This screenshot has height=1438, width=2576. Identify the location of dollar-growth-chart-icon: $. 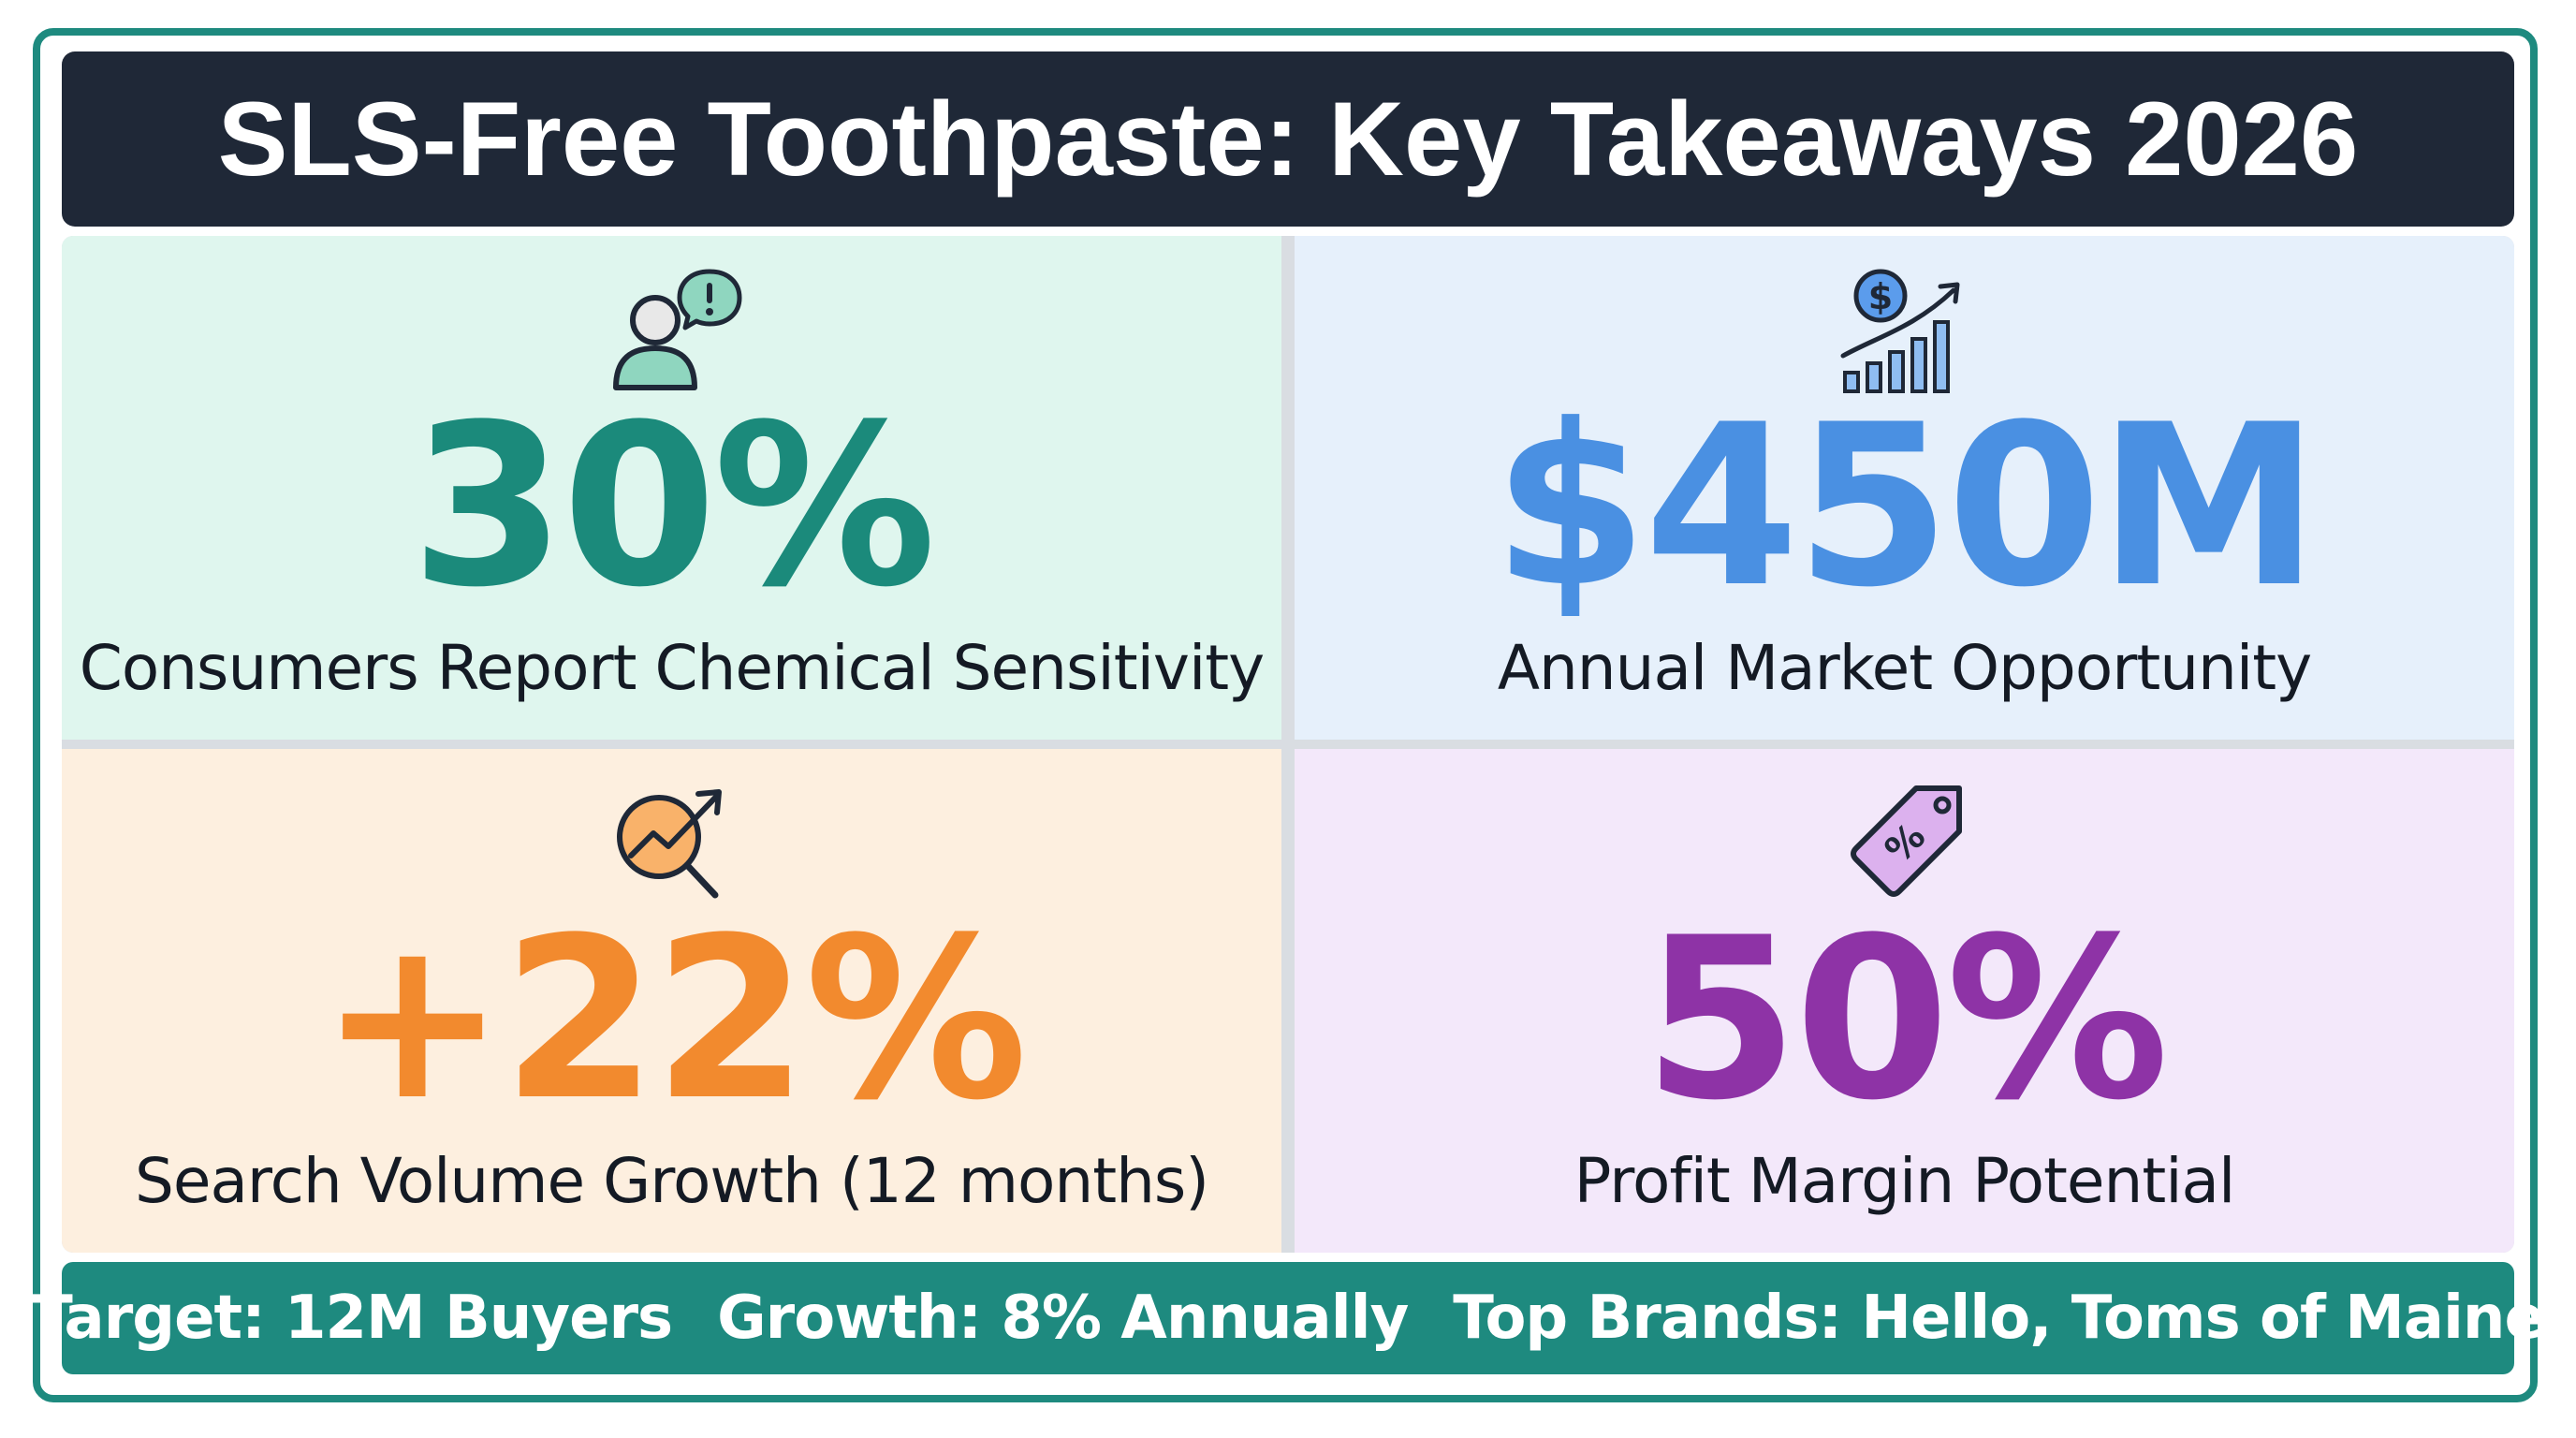
(1905, 332).